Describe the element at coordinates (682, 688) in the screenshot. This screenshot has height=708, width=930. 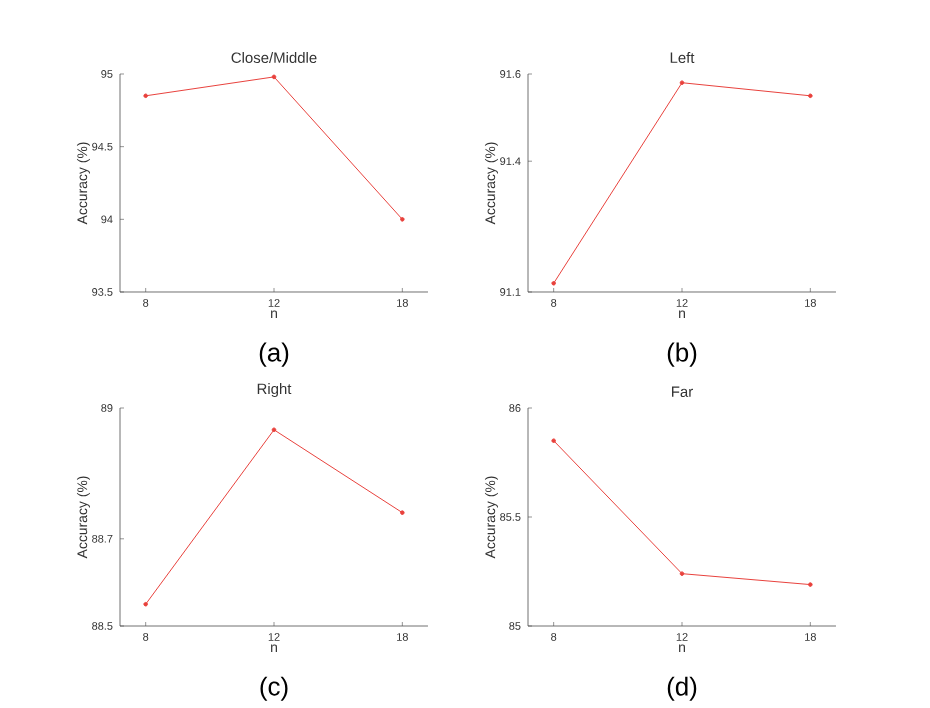
I see `text: (d)` at that location.